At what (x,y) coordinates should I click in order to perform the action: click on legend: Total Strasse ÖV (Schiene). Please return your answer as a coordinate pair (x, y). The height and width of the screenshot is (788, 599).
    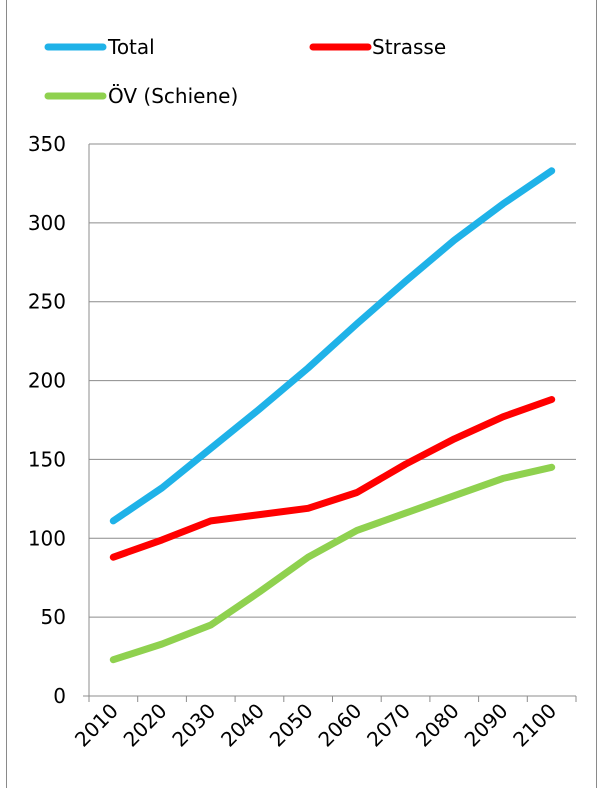
    Looking at the image, I should click on (245, 71).